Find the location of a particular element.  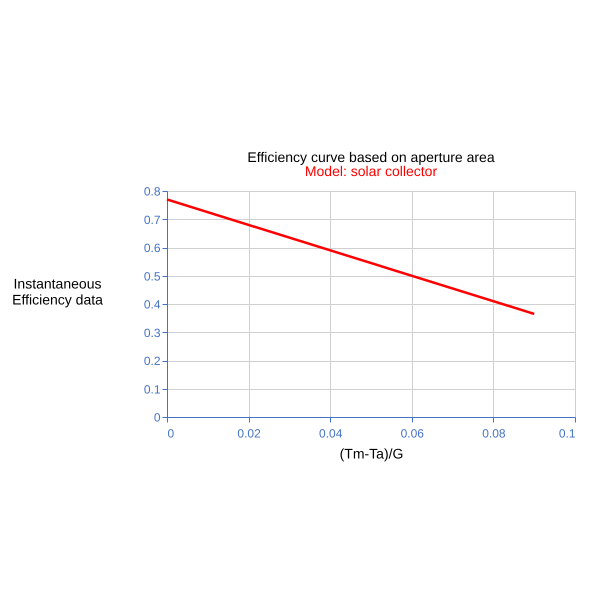

x-tick-label: 0.02 is located at coordinates (249, 433).